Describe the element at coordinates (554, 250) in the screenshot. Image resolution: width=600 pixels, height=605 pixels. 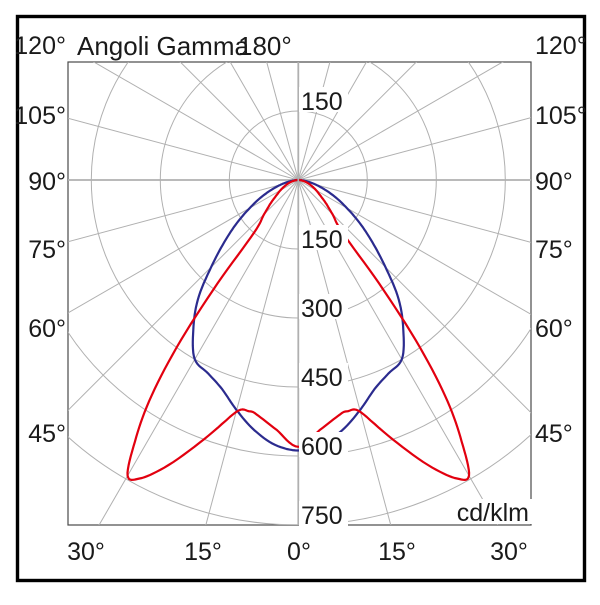
I see `gamma-label-right: 75°` at that location.